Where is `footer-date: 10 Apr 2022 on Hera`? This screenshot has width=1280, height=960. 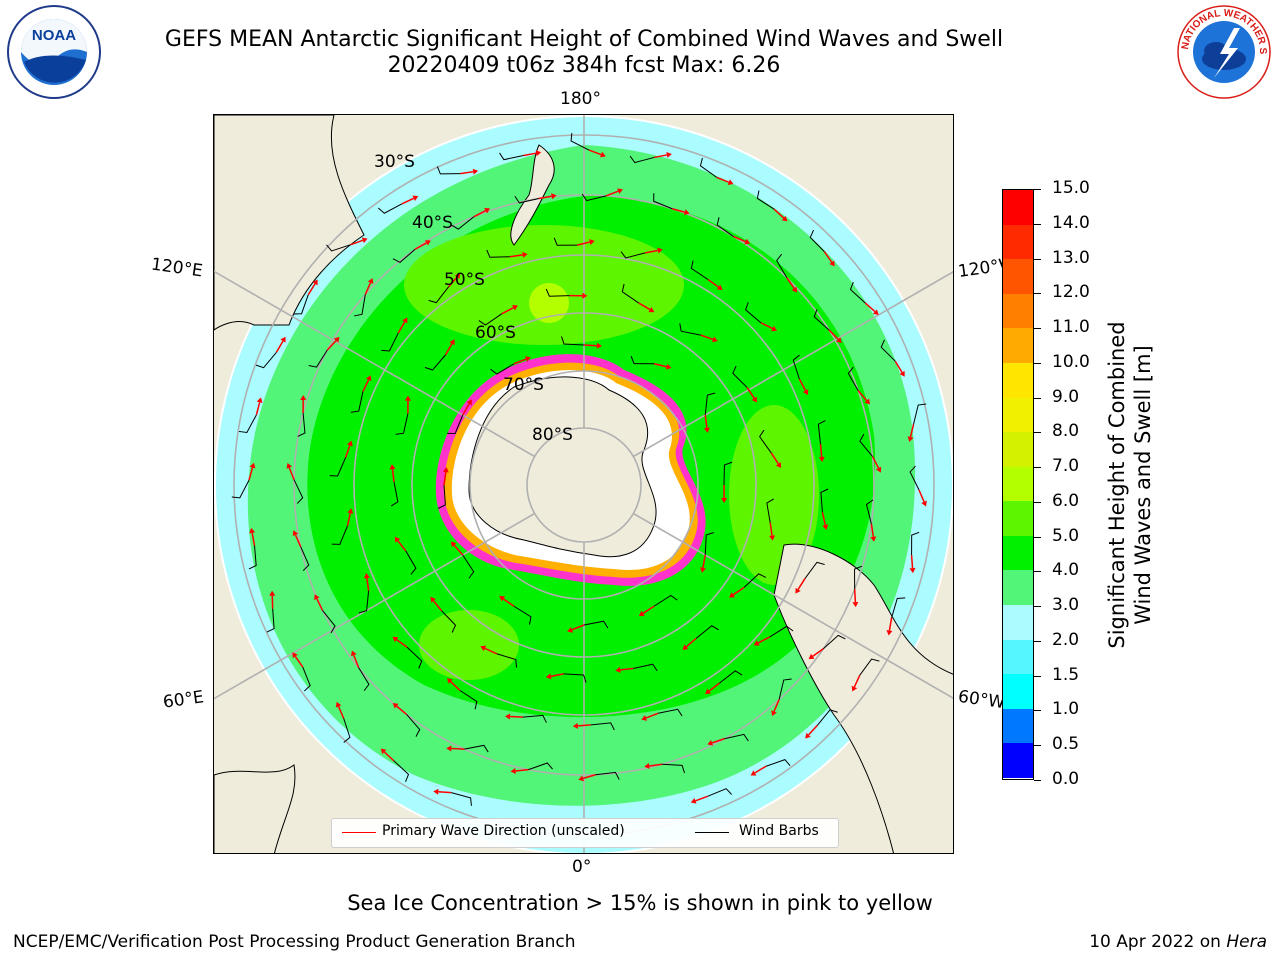 footer-date: 10 Apr 2022 on Hera is located at coordinates (1178, 942).